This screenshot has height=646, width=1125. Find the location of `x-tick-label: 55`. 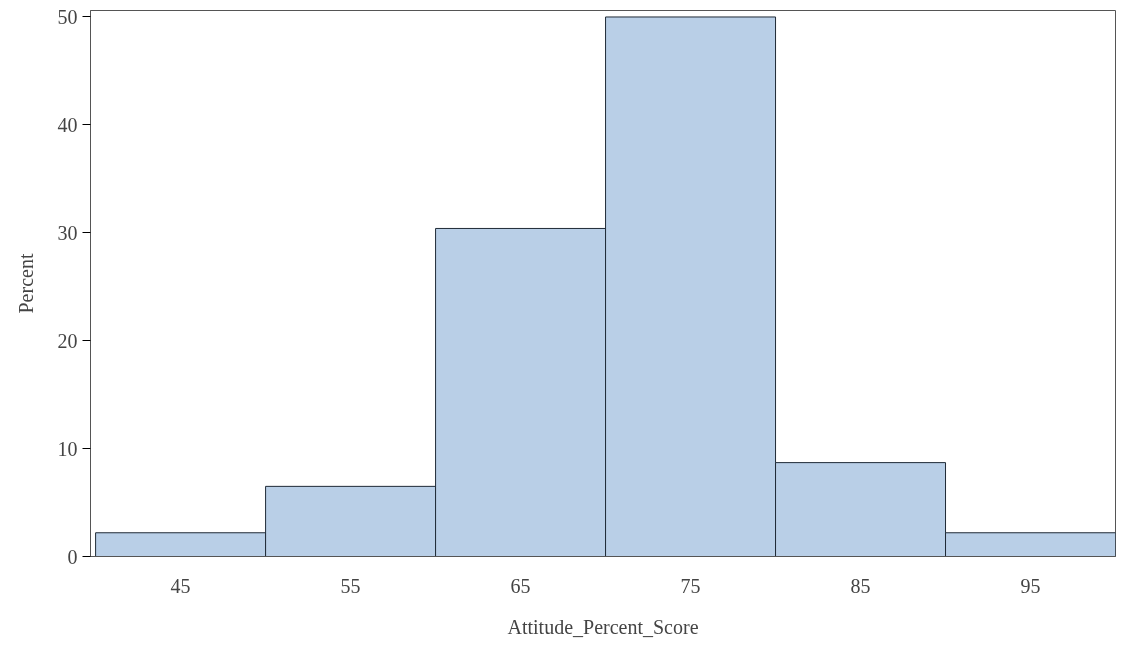

x-tick-label: 55 is located at coordinates (350, 585).